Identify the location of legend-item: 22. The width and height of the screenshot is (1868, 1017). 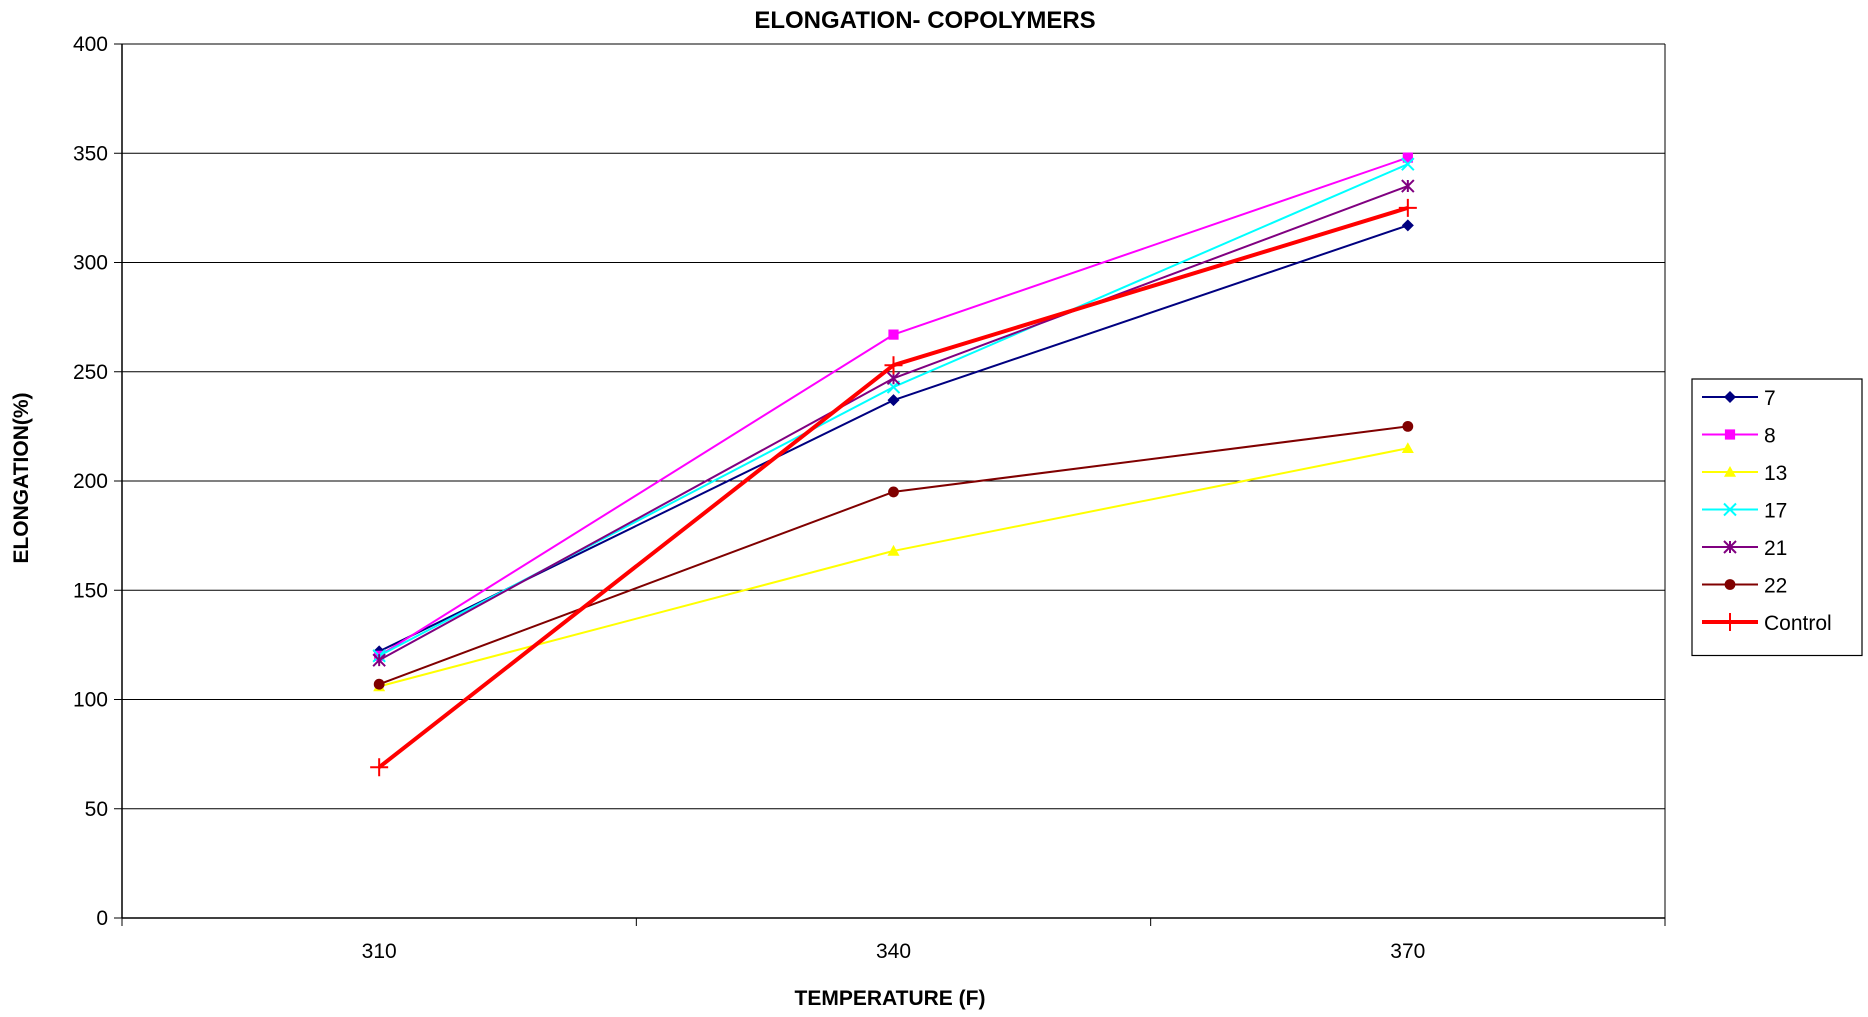
(1744, 586).